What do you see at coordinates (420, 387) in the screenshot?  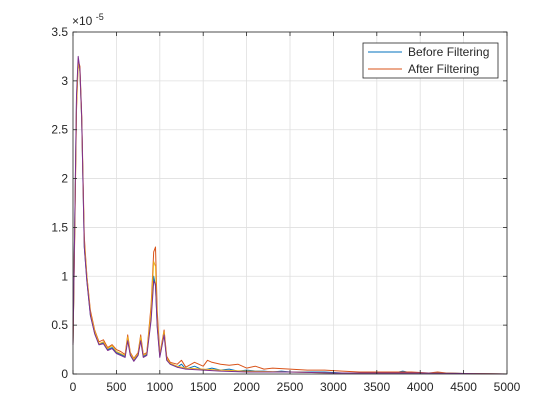 I see `x-tick-label: 4000` at bounding box center [420, 387].